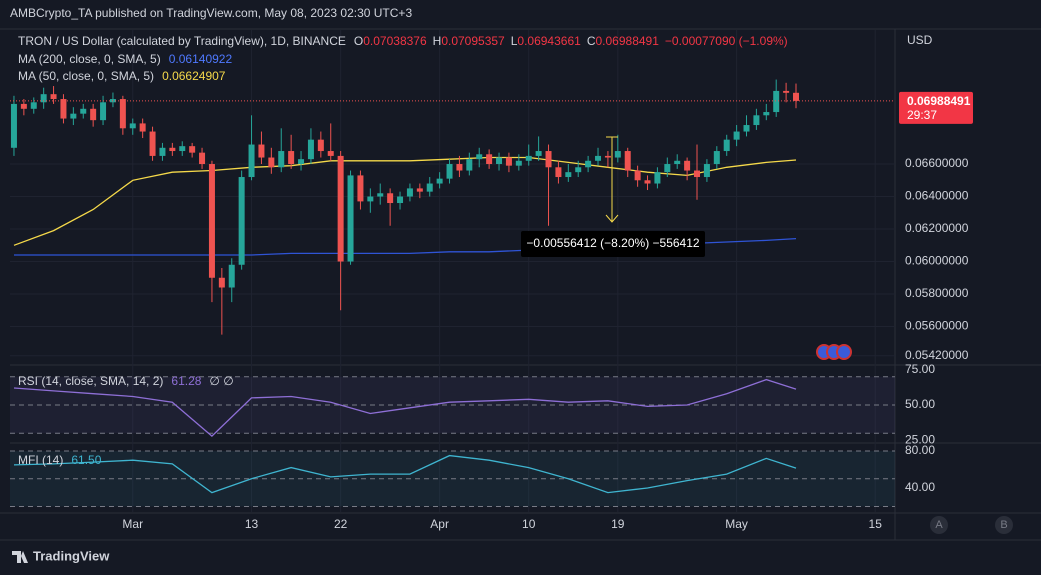 Image resolution: width=1041 pixels, height=575 pixels. I want to click on x-tick-label: 19, so click(618, 524).